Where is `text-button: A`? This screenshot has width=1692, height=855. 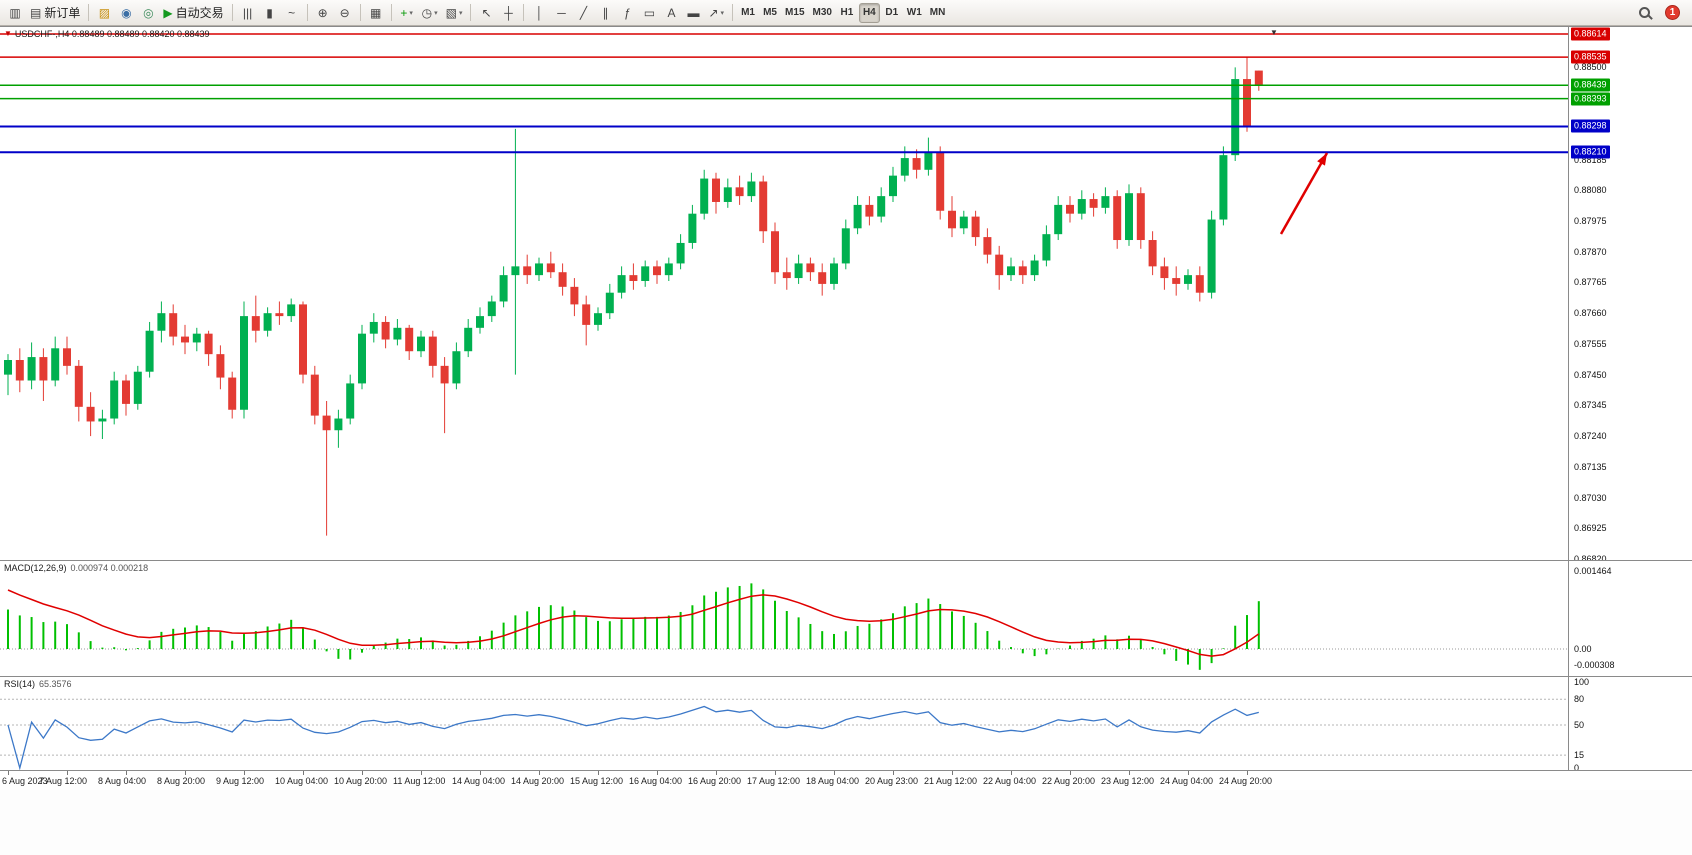 text-button: A is located at coordinates (671, 13).